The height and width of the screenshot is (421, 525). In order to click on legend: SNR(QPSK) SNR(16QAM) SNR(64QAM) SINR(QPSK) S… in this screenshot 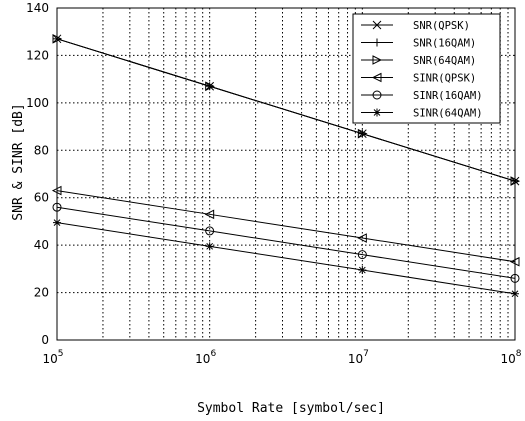, I will do `click(426, 68)`.